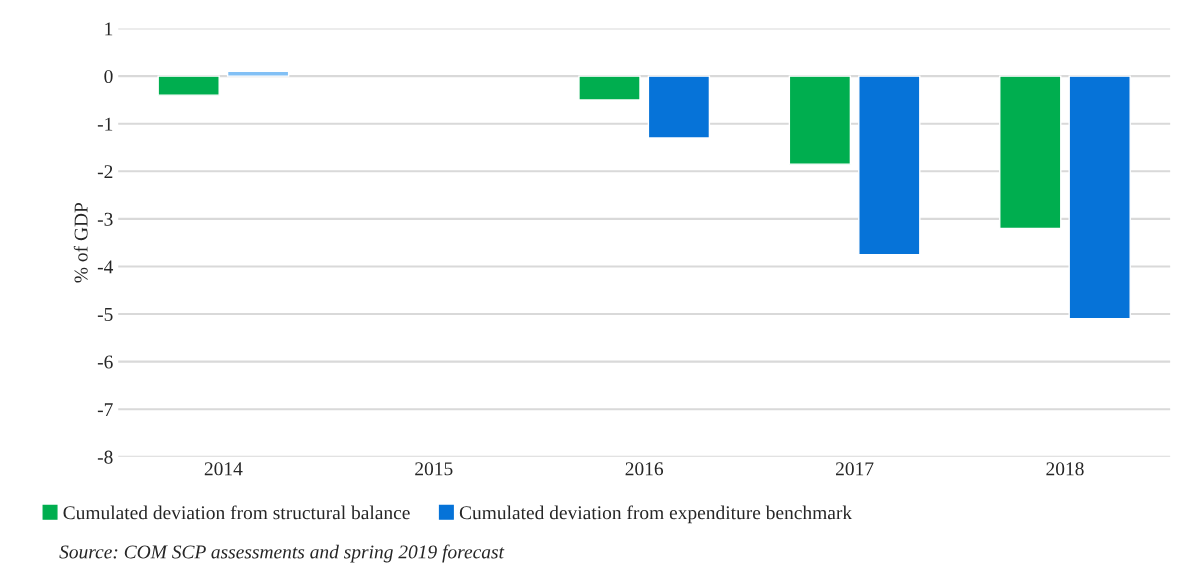 Image resolution: width=1182 pixels, height=571 pixels. What do you see at coordinates (434, 469) in the screenshot?
I see `x-tick-label: 2015` at bounding box center [434, 469].